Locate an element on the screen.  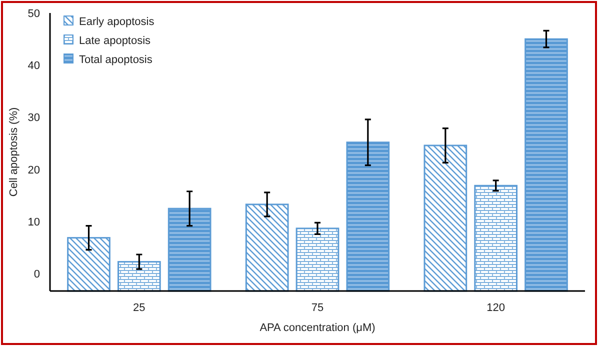
x-tick-label: 75 is located at coordinates (317, 308).